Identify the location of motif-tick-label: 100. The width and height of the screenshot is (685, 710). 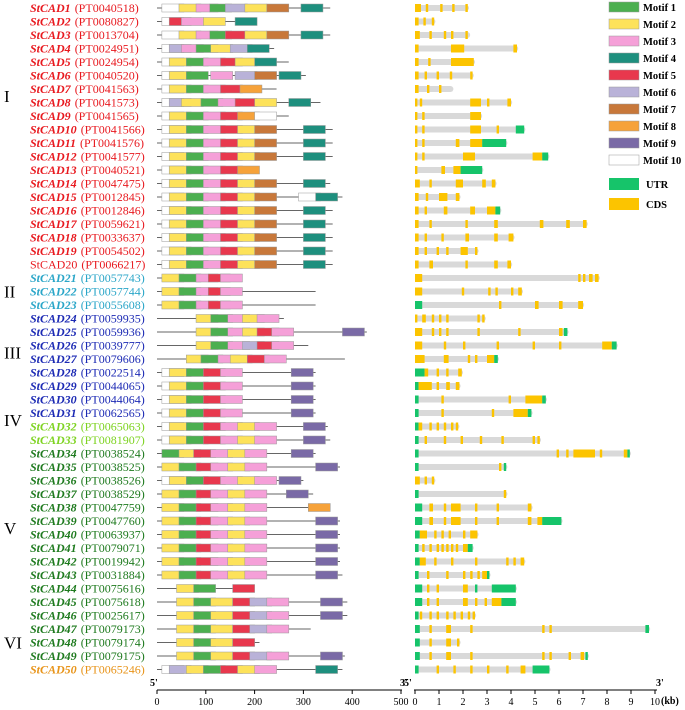
(205, 702).